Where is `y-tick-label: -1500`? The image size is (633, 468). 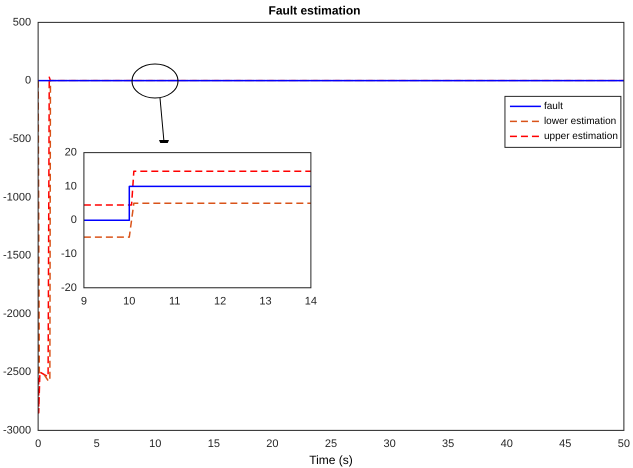
y-tick-label: -1500 is located at coordinates (17, 256).